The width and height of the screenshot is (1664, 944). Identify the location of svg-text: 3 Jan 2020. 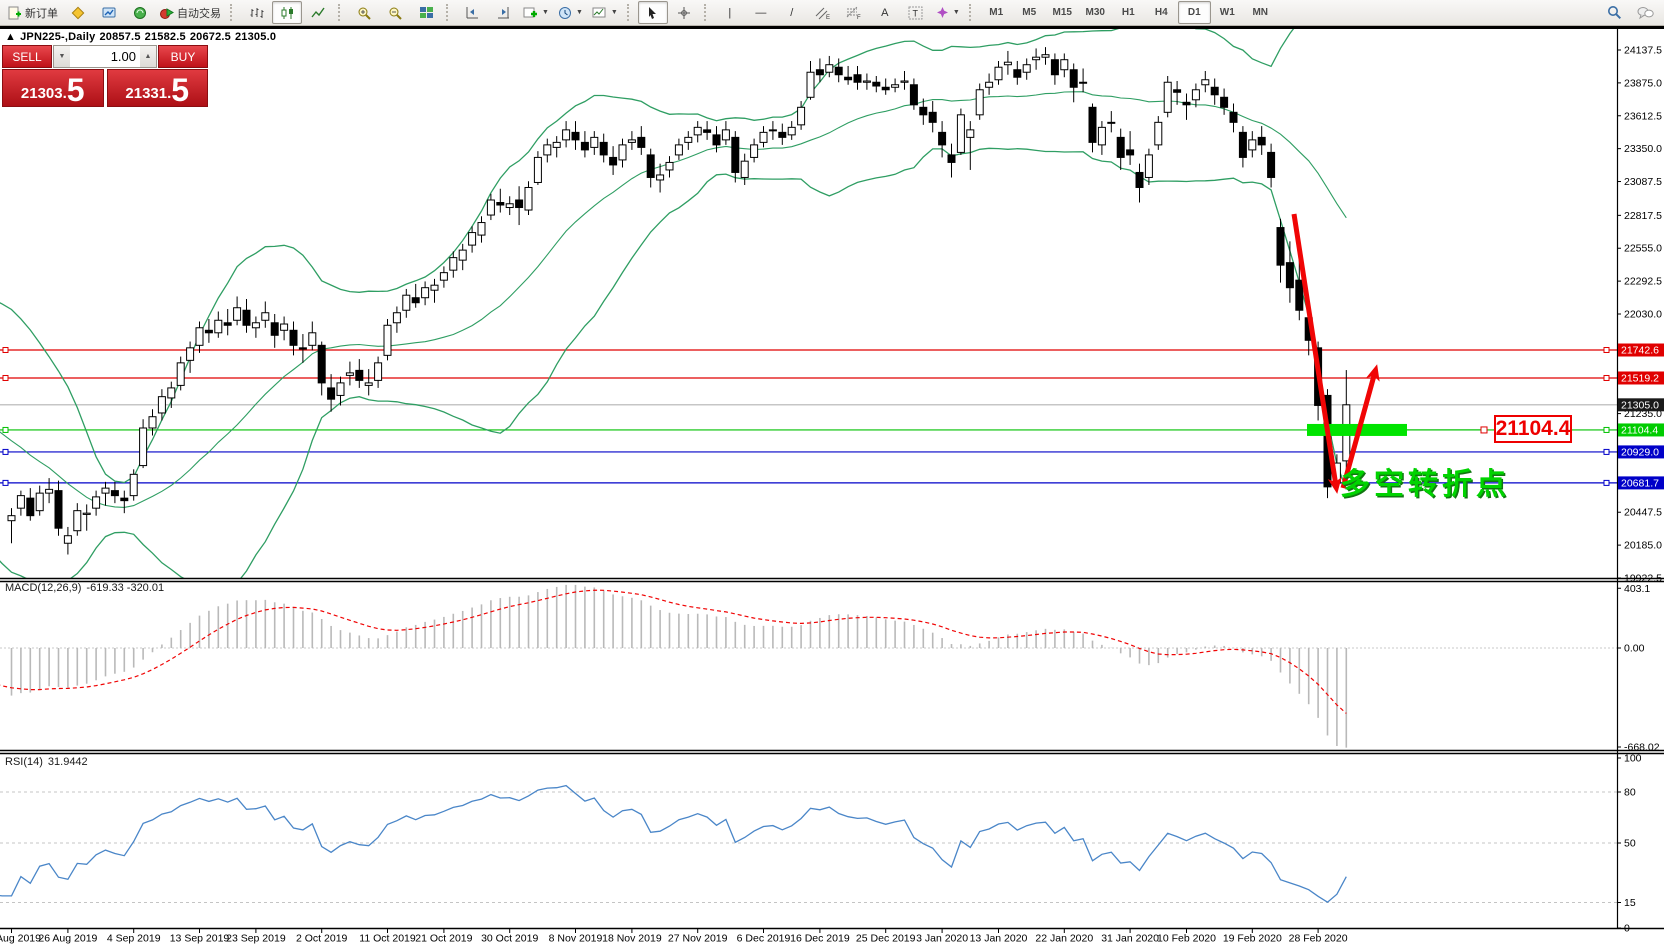
(942, 938).